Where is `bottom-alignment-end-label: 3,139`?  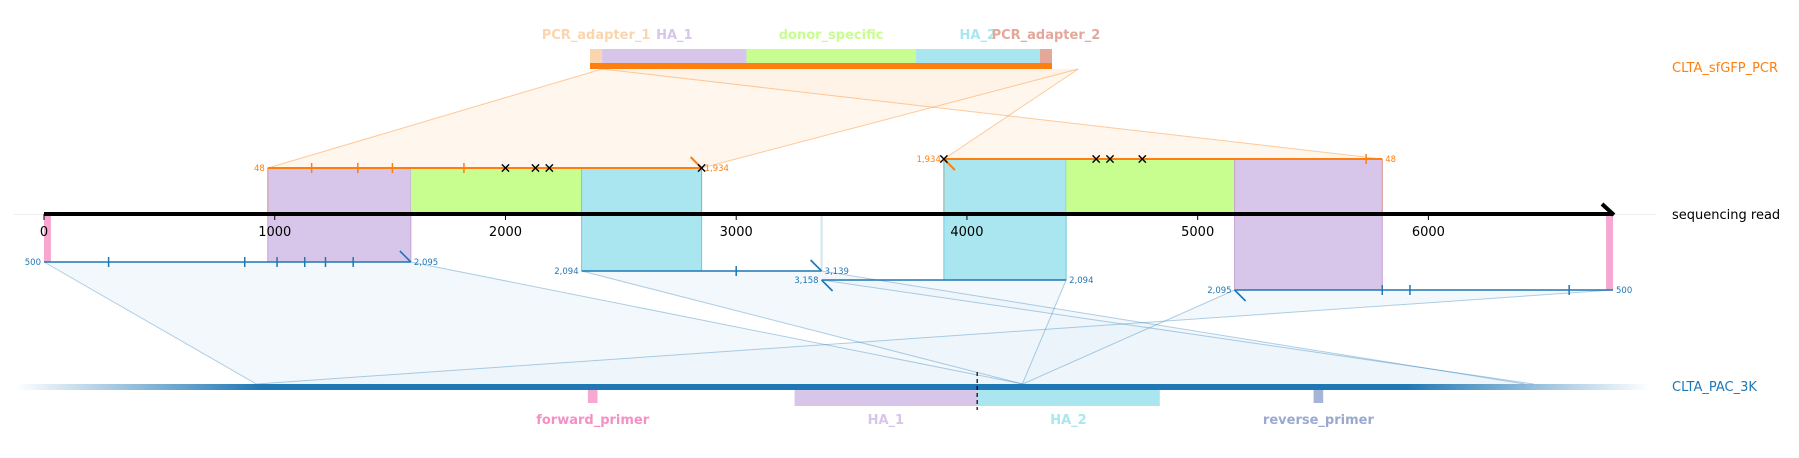 bottom-alignment-end-label: 3,139 is located at coordinates (837, 272).